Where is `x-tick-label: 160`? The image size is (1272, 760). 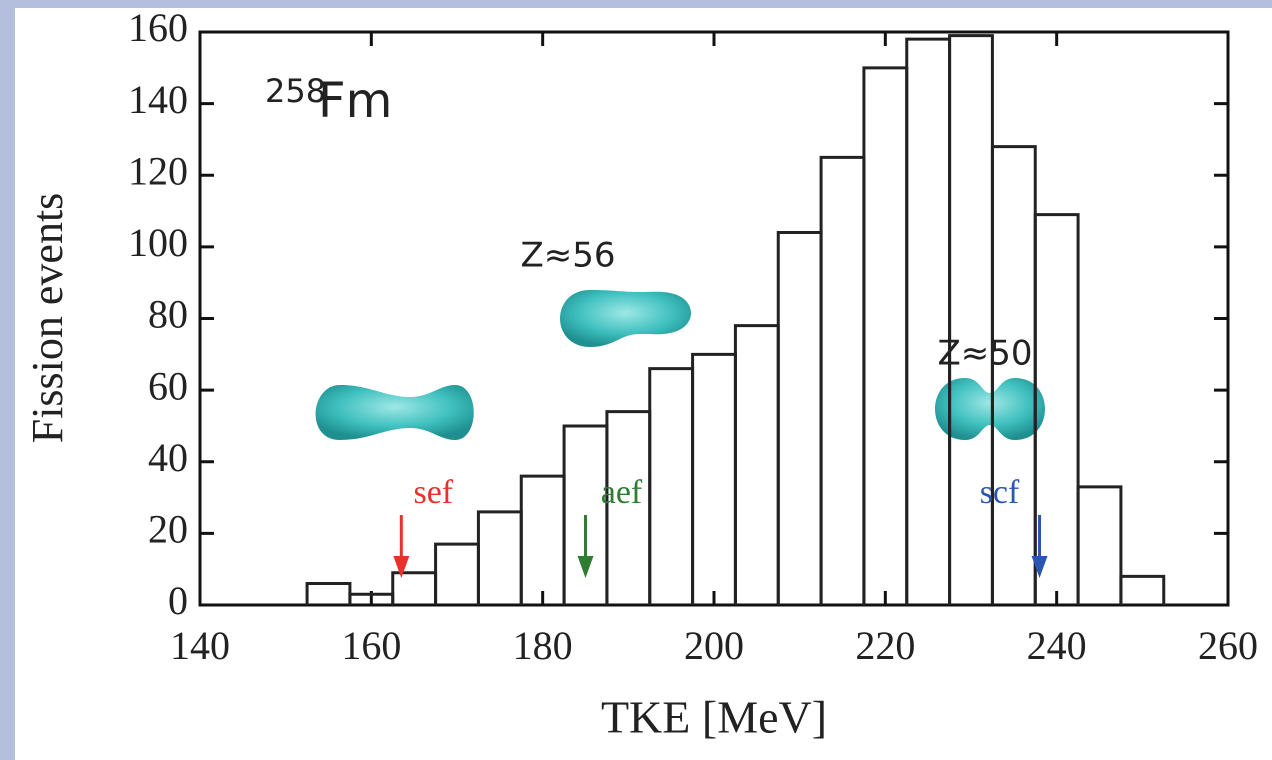 x-tick-label: 160 is located at coordinates (371, 645).